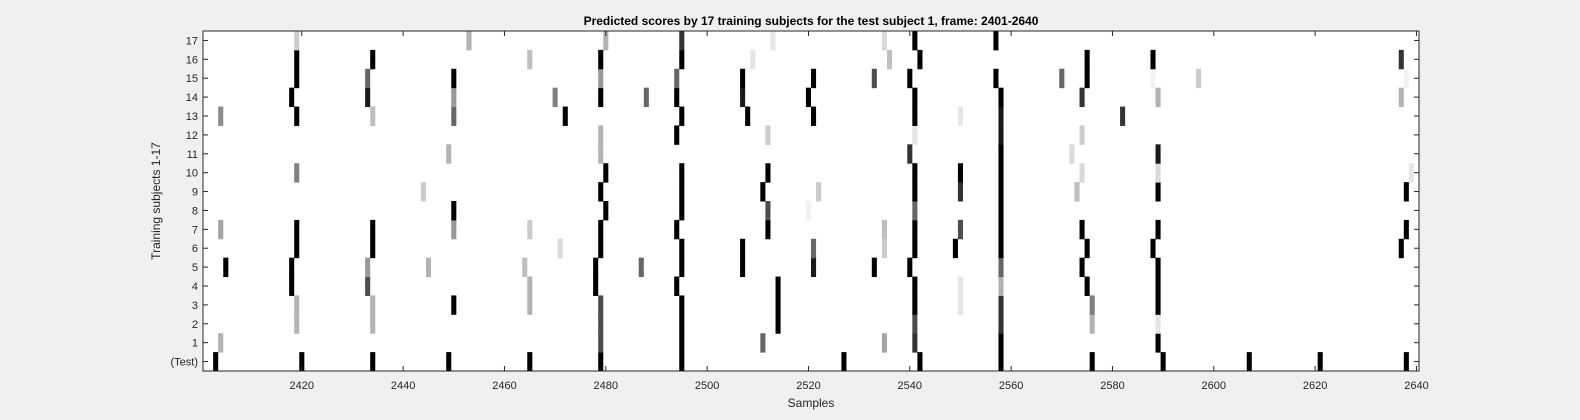 This screenshot has width=1580, height=420. What do you see at coordinates (195, 268) in the screenshot?
I see `y-tick-label: 5` at bounding box center [195, 268].